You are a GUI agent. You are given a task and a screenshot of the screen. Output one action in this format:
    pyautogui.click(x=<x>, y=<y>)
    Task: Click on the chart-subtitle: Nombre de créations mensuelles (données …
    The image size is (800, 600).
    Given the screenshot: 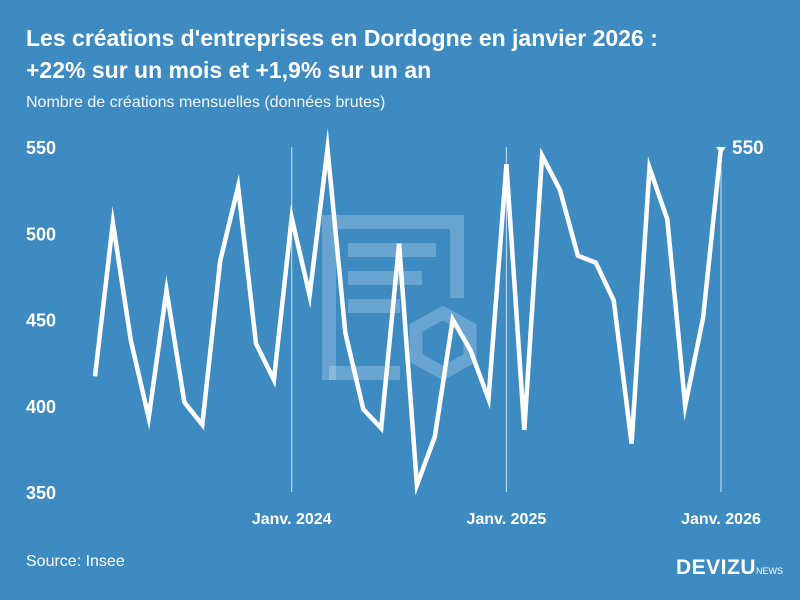 What is the action you would take?
    pyautogui.click(x=206, y=102)
    